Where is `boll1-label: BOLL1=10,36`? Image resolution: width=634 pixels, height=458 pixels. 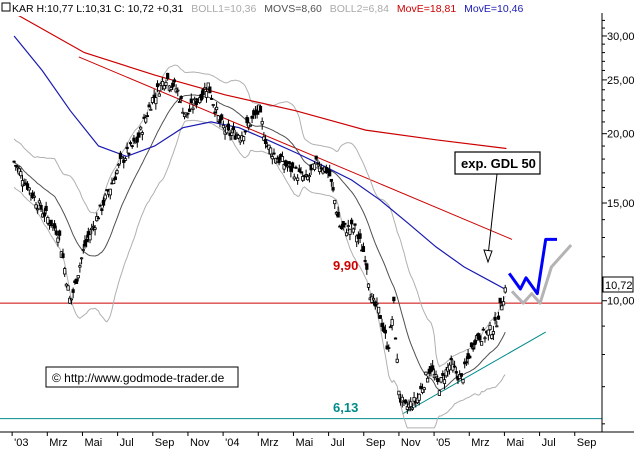
boll1-label: BOLL1=10,36 is located at coordinates (223, 9).